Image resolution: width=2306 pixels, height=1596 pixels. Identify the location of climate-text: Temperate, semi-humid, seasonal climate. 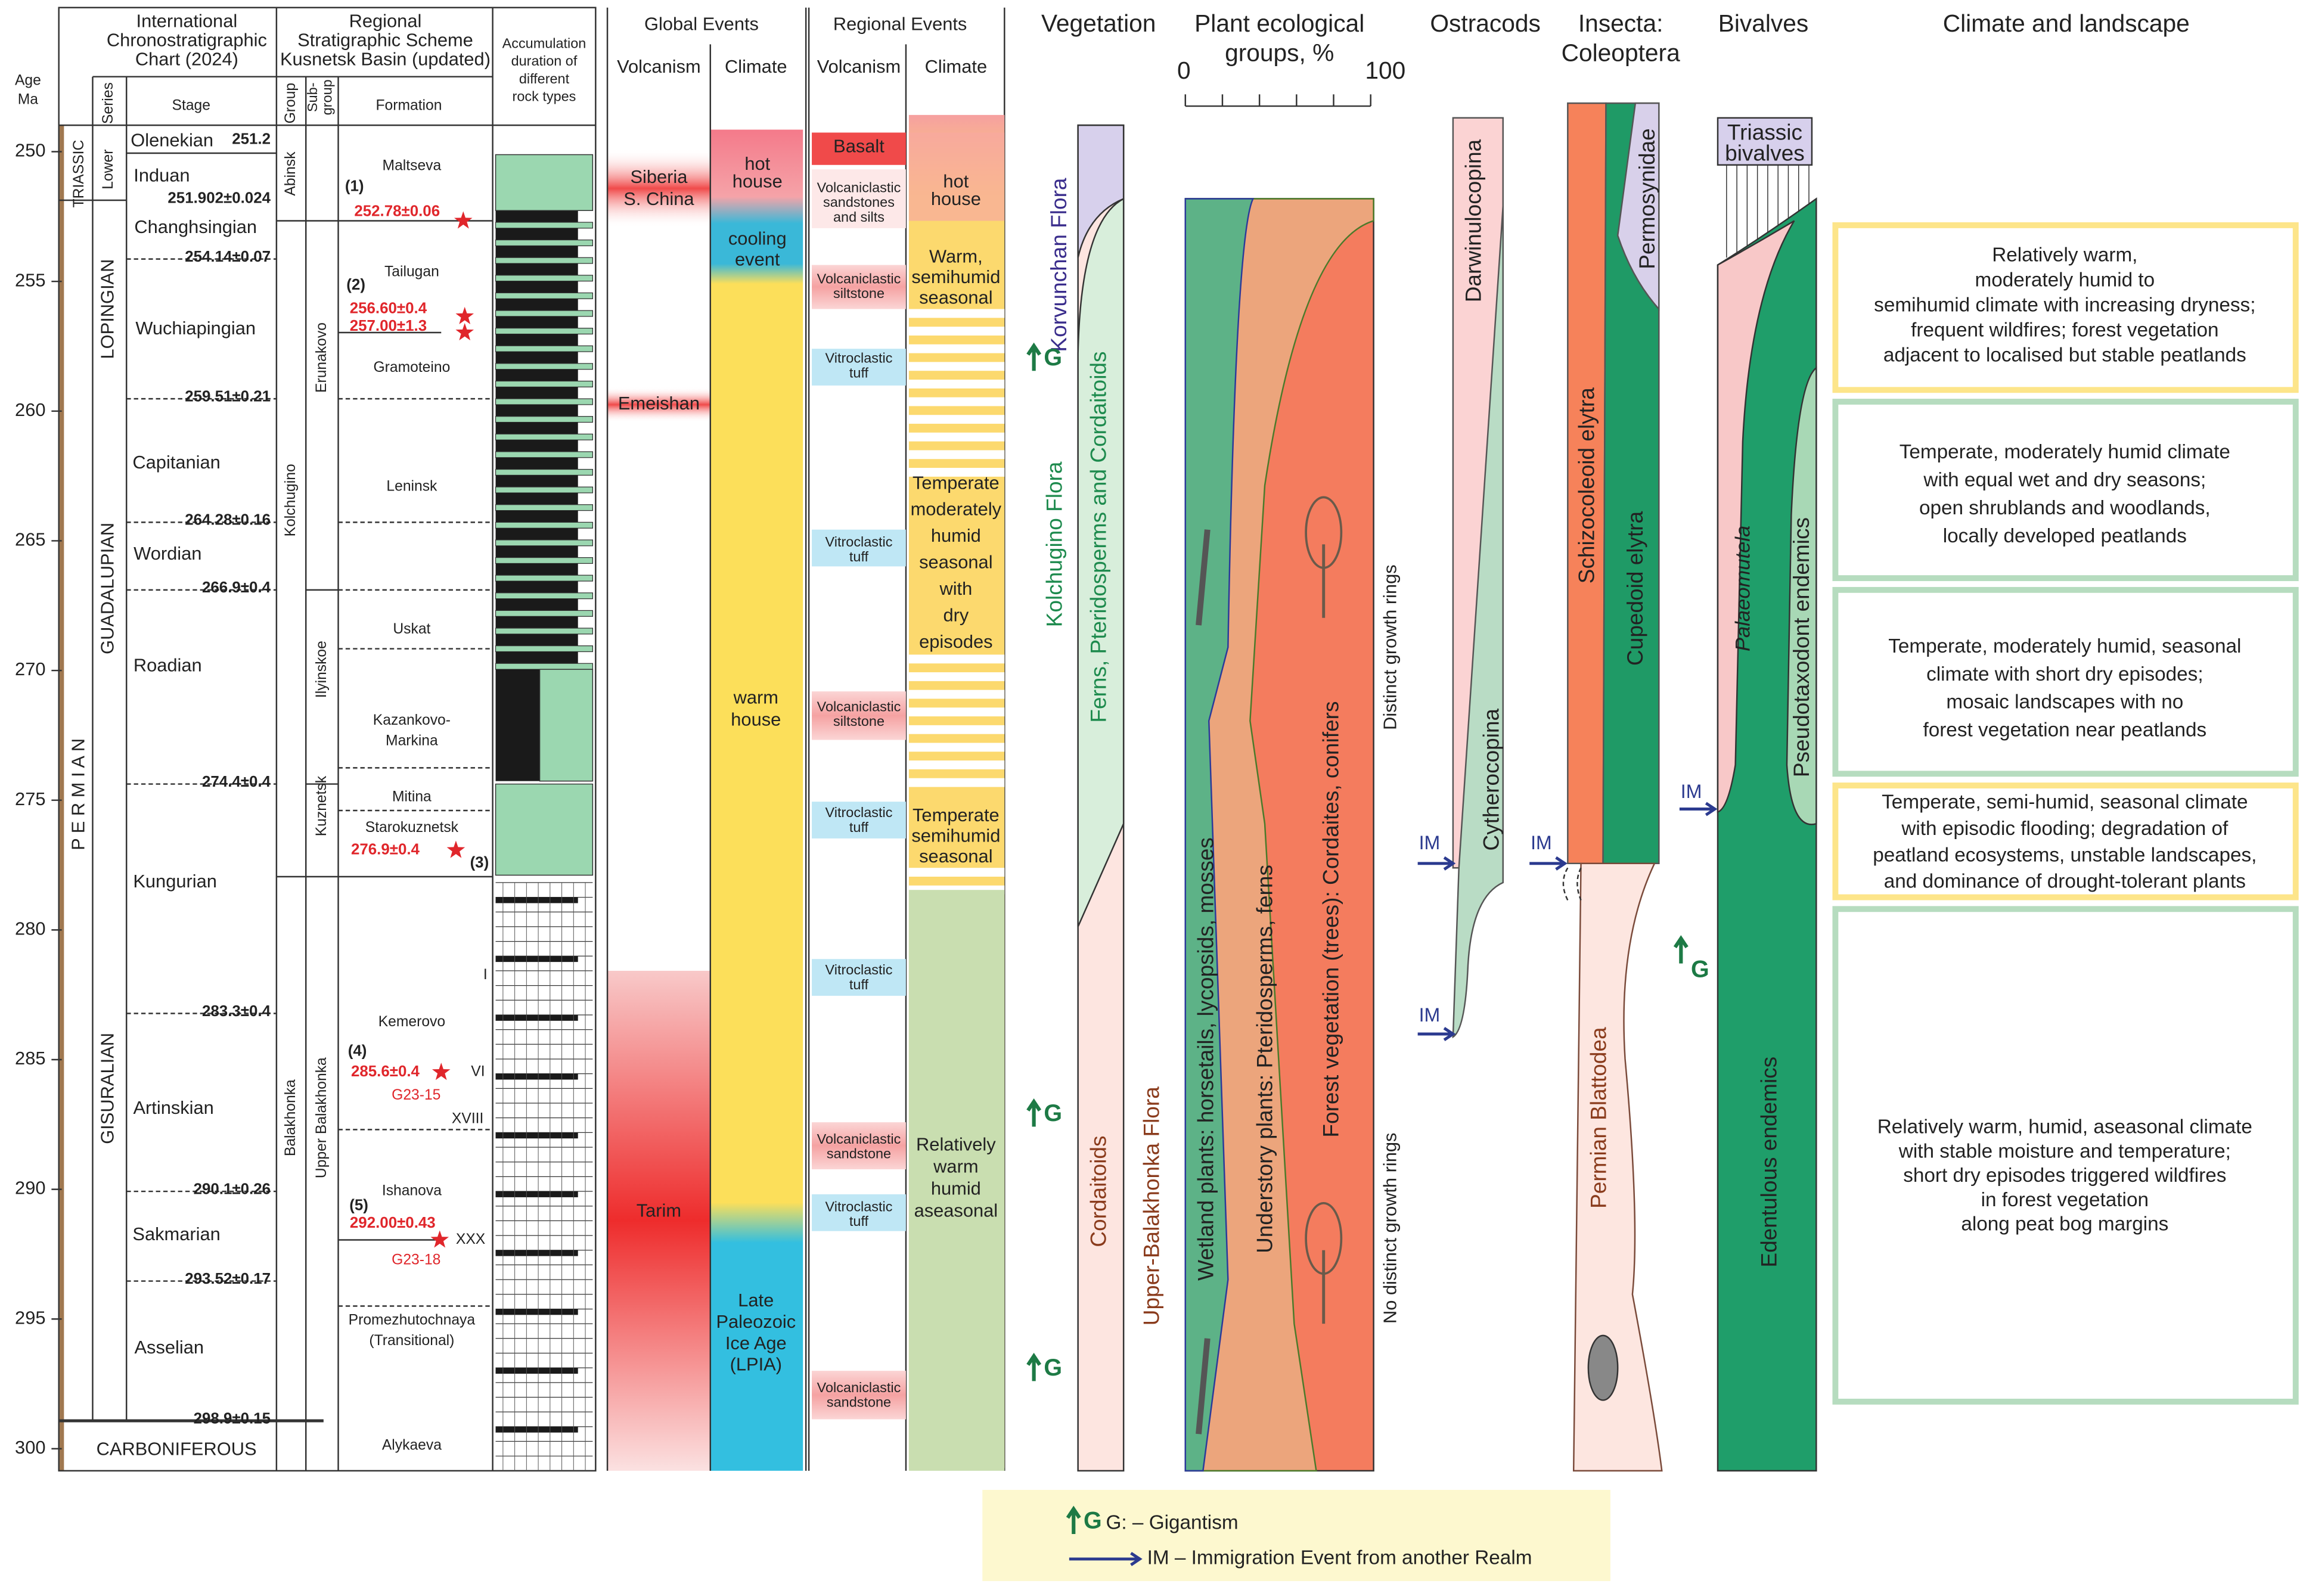
(2065, 802).